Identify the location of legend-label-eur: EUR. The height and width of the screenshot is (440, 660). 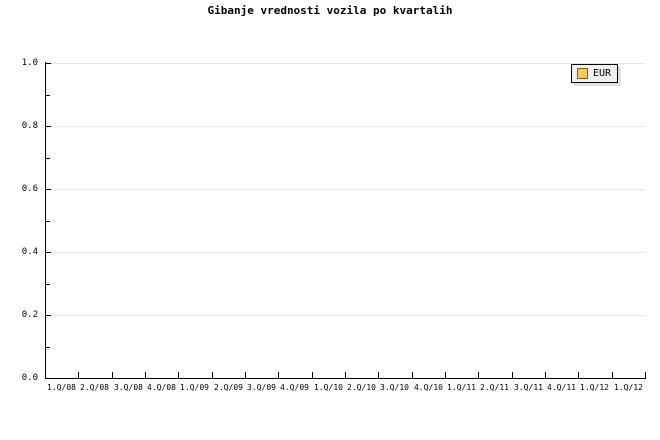
(602, 73).